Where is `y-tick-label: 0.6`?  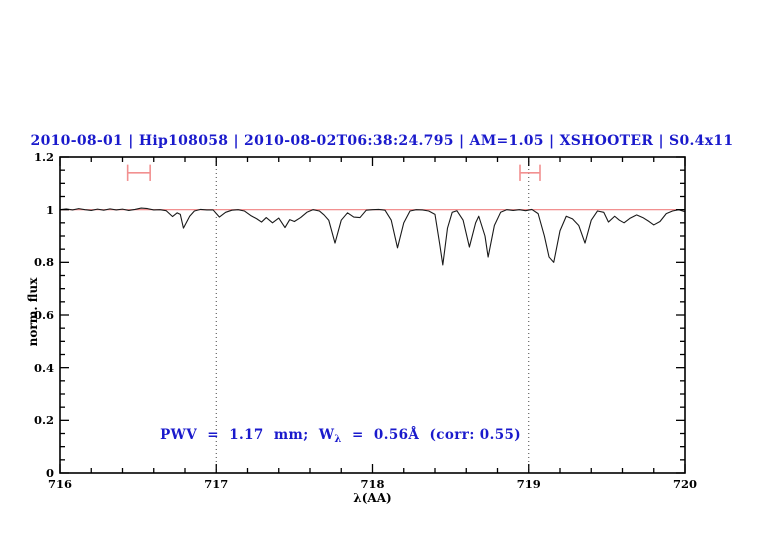
y-tick-label: 0.6 is located at coordinates (43, 315).